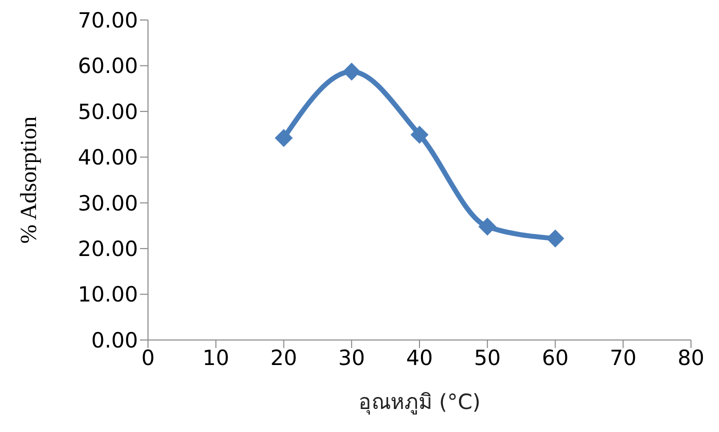  I want to click on x-tick-label: 80, so click(691, 358).